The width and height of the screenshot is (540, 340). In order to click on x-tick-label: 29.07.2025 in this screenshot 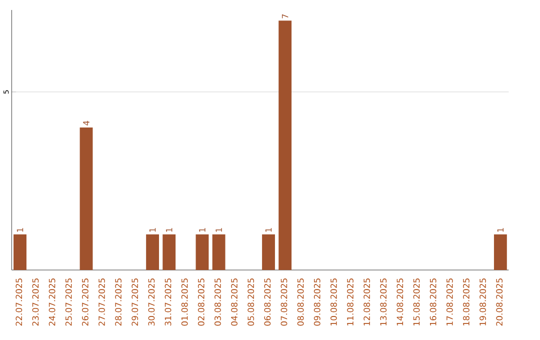, I will do `click(135, 302)`.